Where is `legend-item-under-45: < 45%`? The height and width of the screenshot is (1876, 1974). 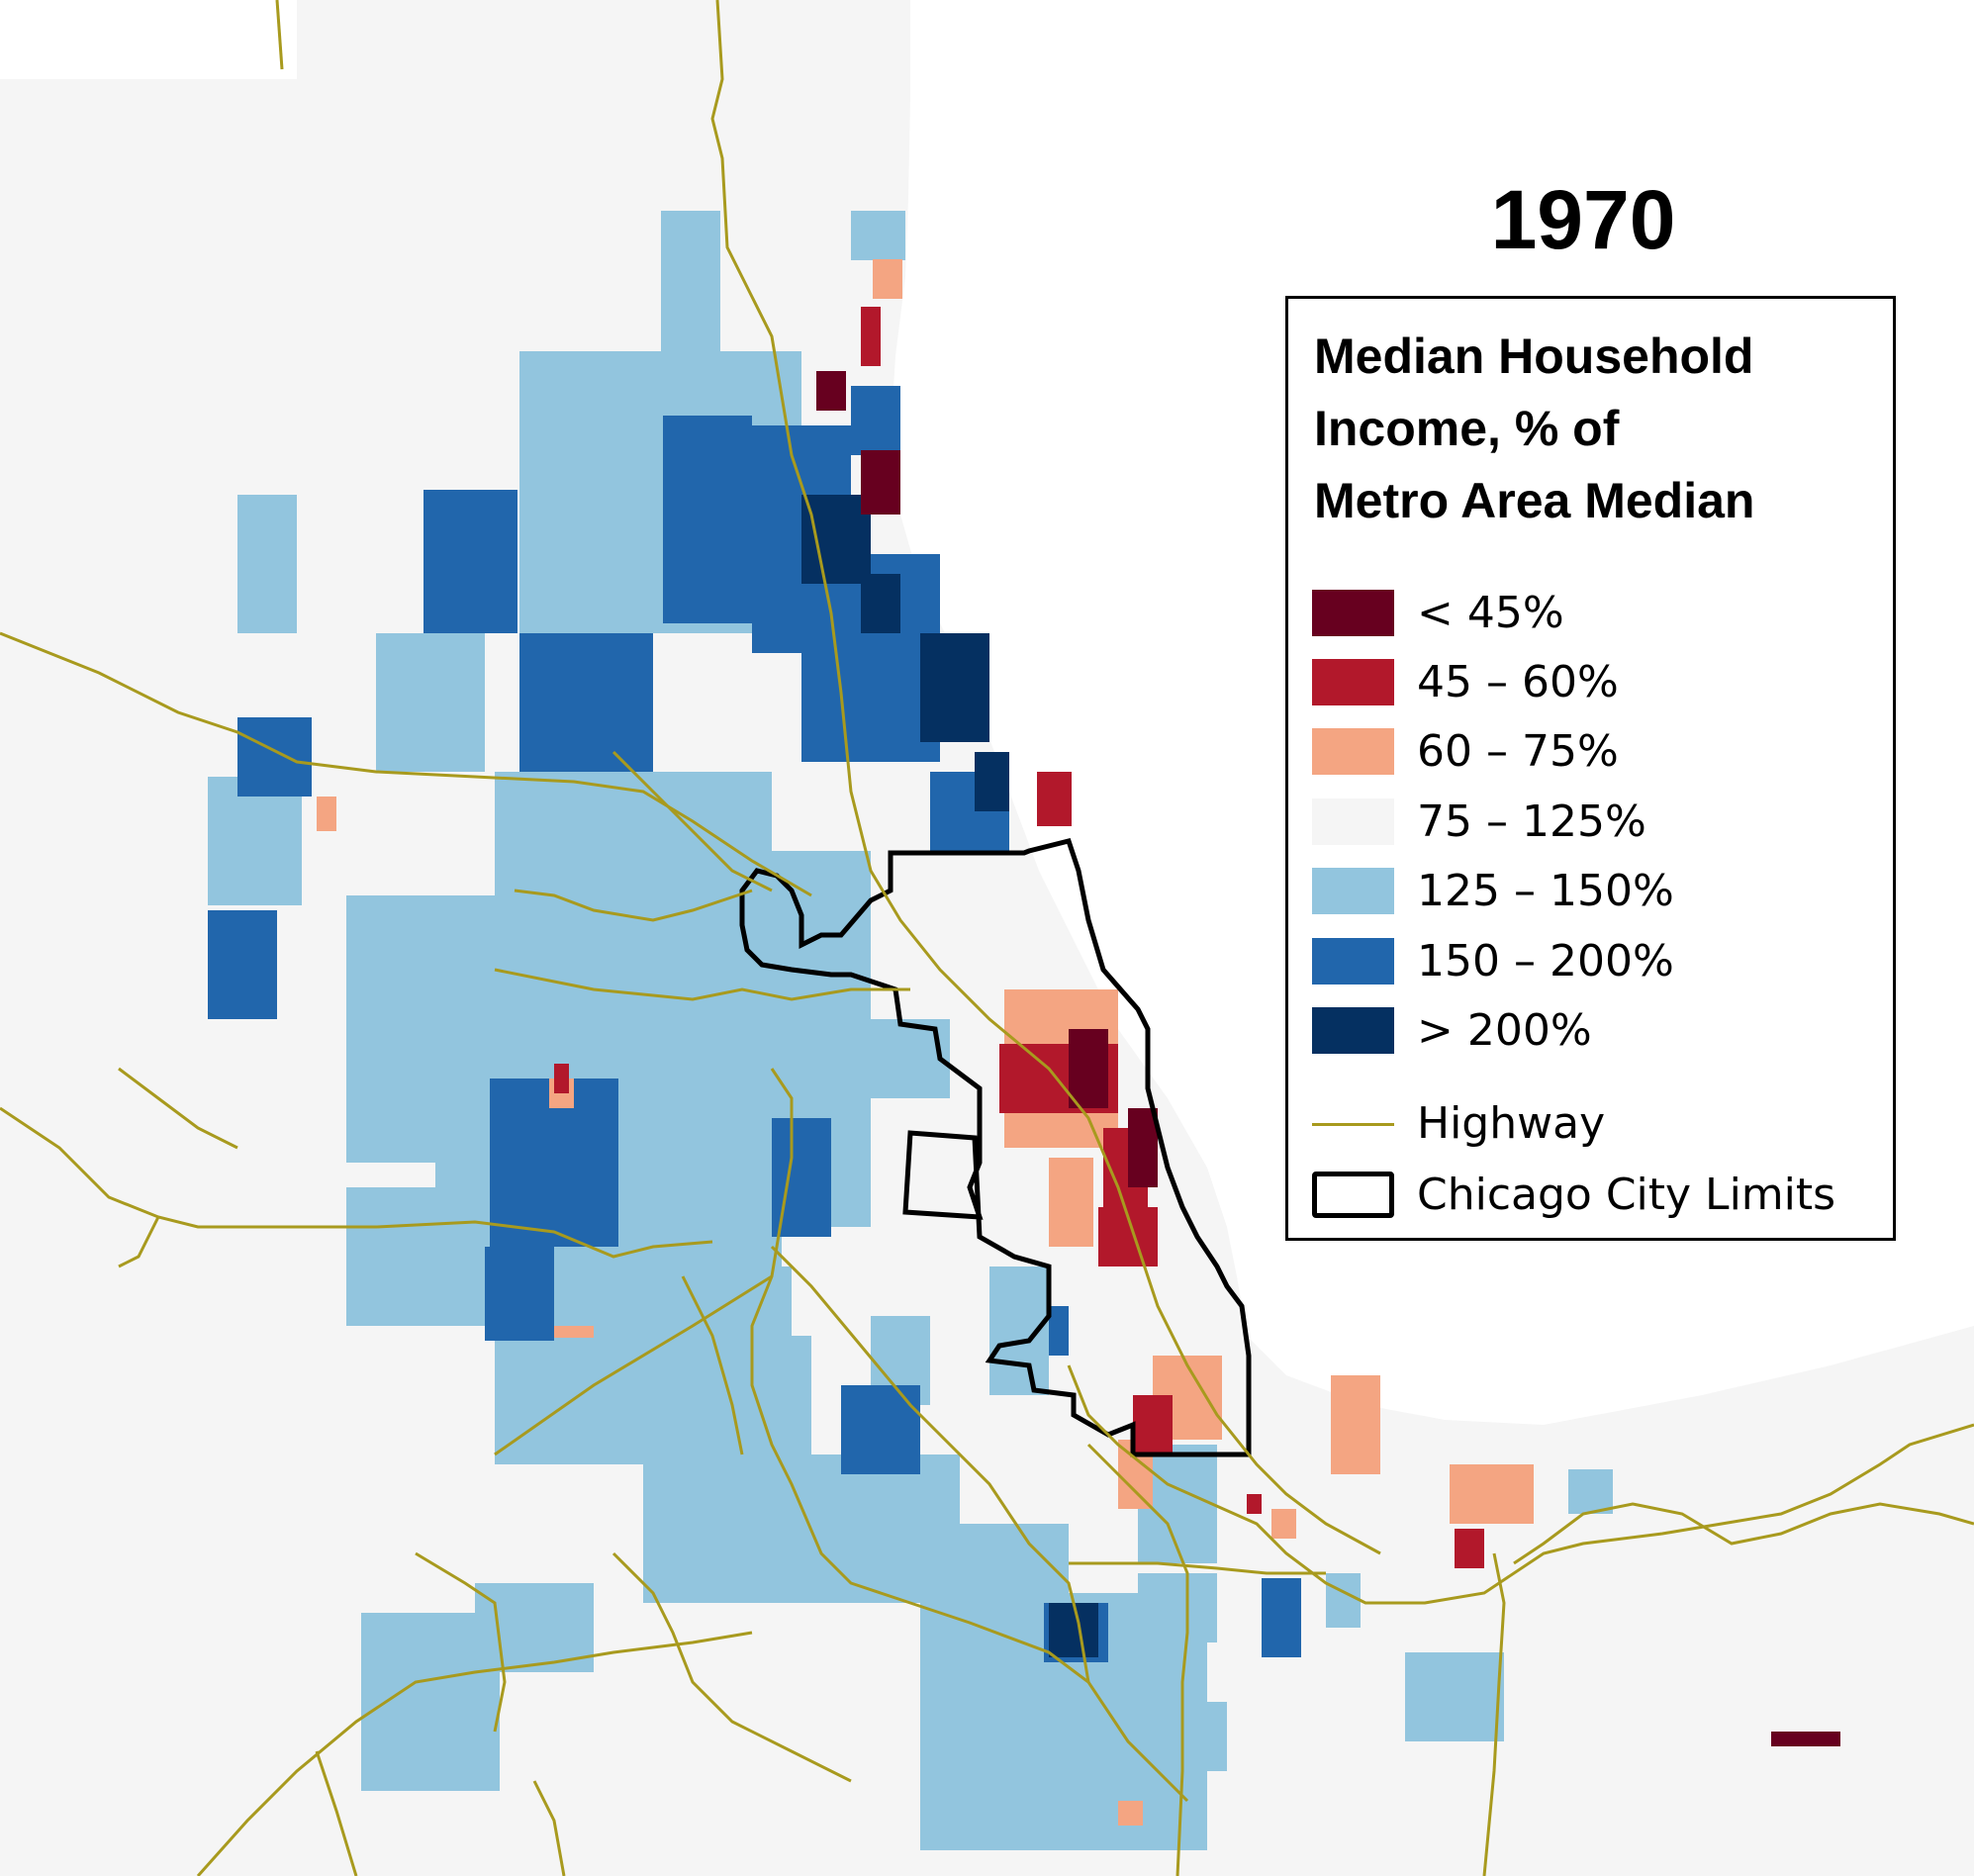
legend-item-under-45: < 45% is located at coordinates (1599, 613).